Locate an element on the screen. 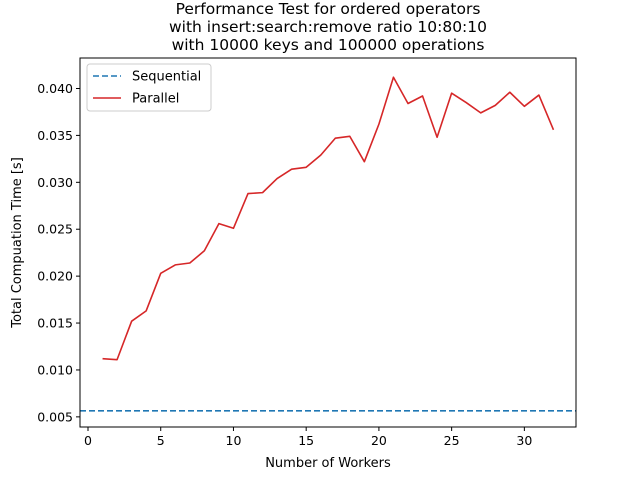 Image resolution: width=640 pixels, height=480 pixels. y-axis-label: Total Compuation Time [s] is located at coordinates (17, 243).